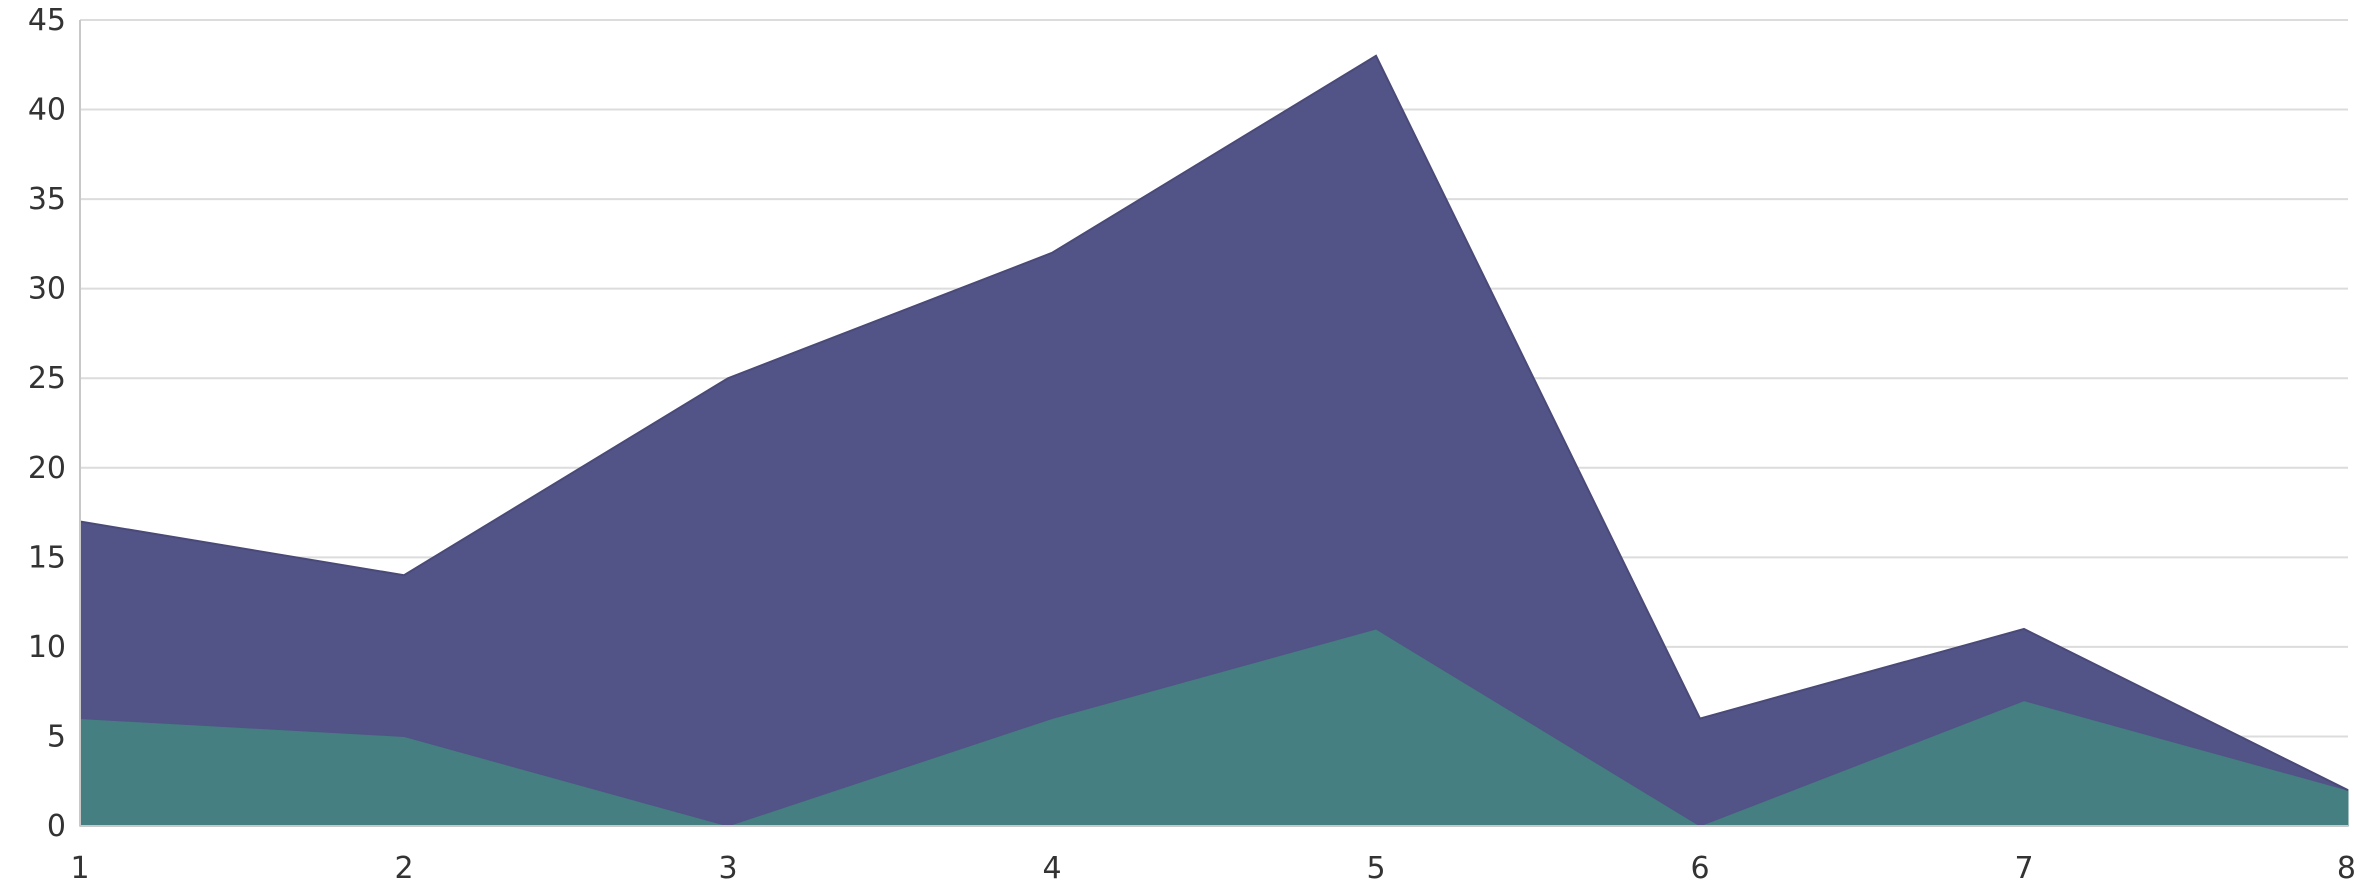  What do you see at coordinates (2023, 868) in the screenshot?
I see `x-tick-label-7: 7` at bounding box center [2023, 868].